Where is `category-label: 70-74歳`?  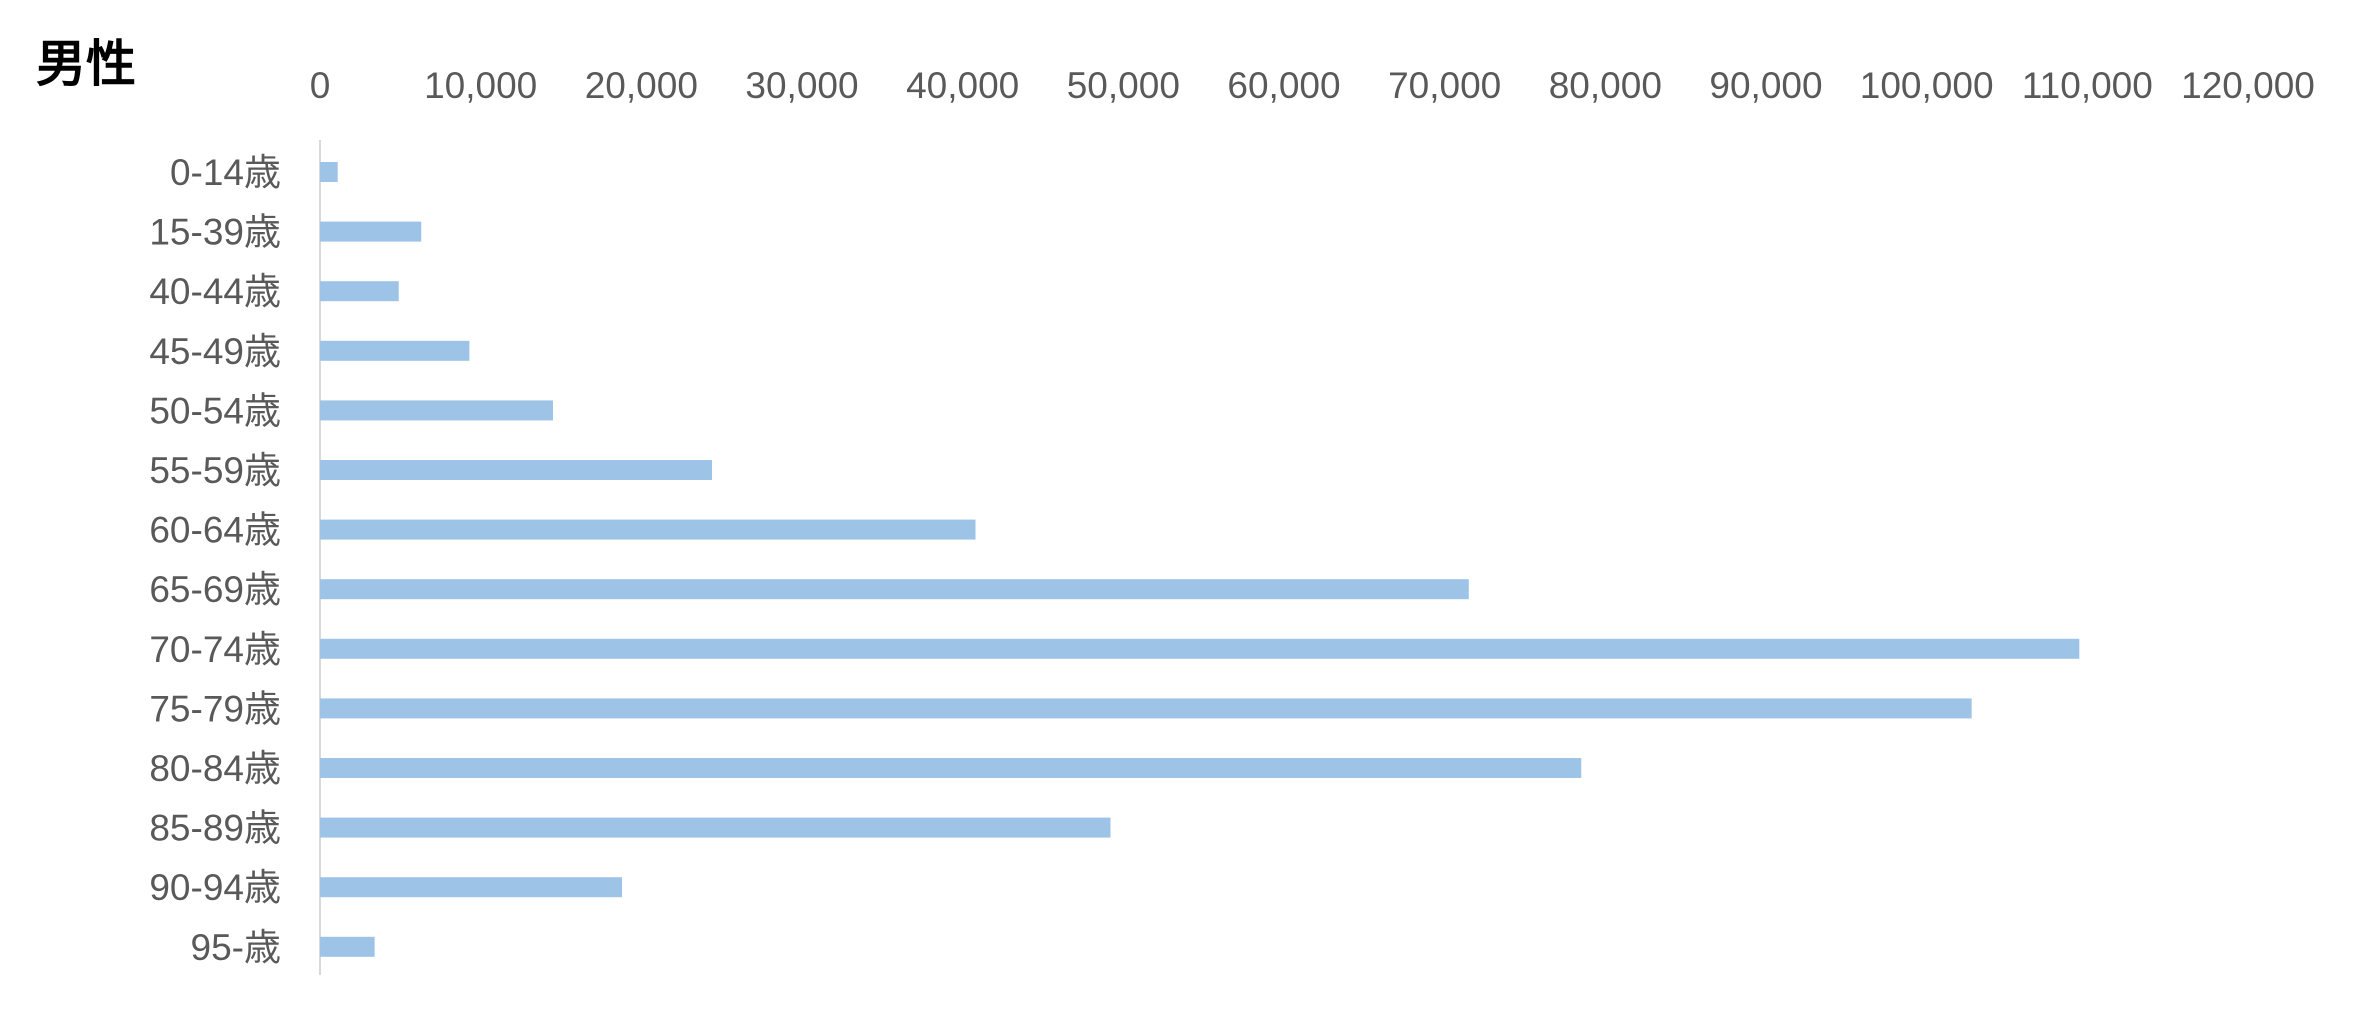
category-label: 70-74歳 is located at coordinates (215, 649).